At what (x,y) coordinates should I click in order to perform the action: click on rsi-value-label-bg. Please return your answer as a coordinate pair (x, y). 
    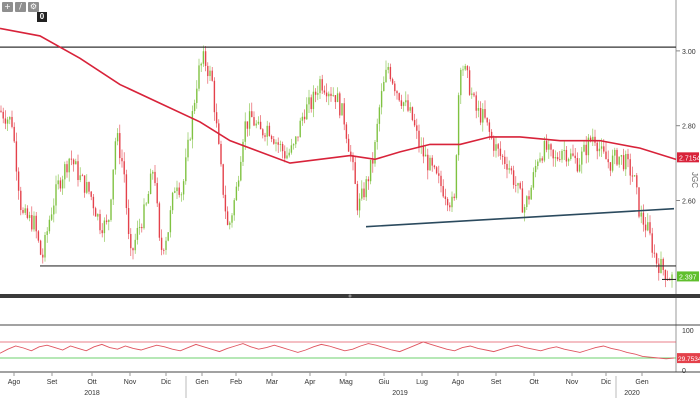
    Looking at the image, I should click on (688, 358).